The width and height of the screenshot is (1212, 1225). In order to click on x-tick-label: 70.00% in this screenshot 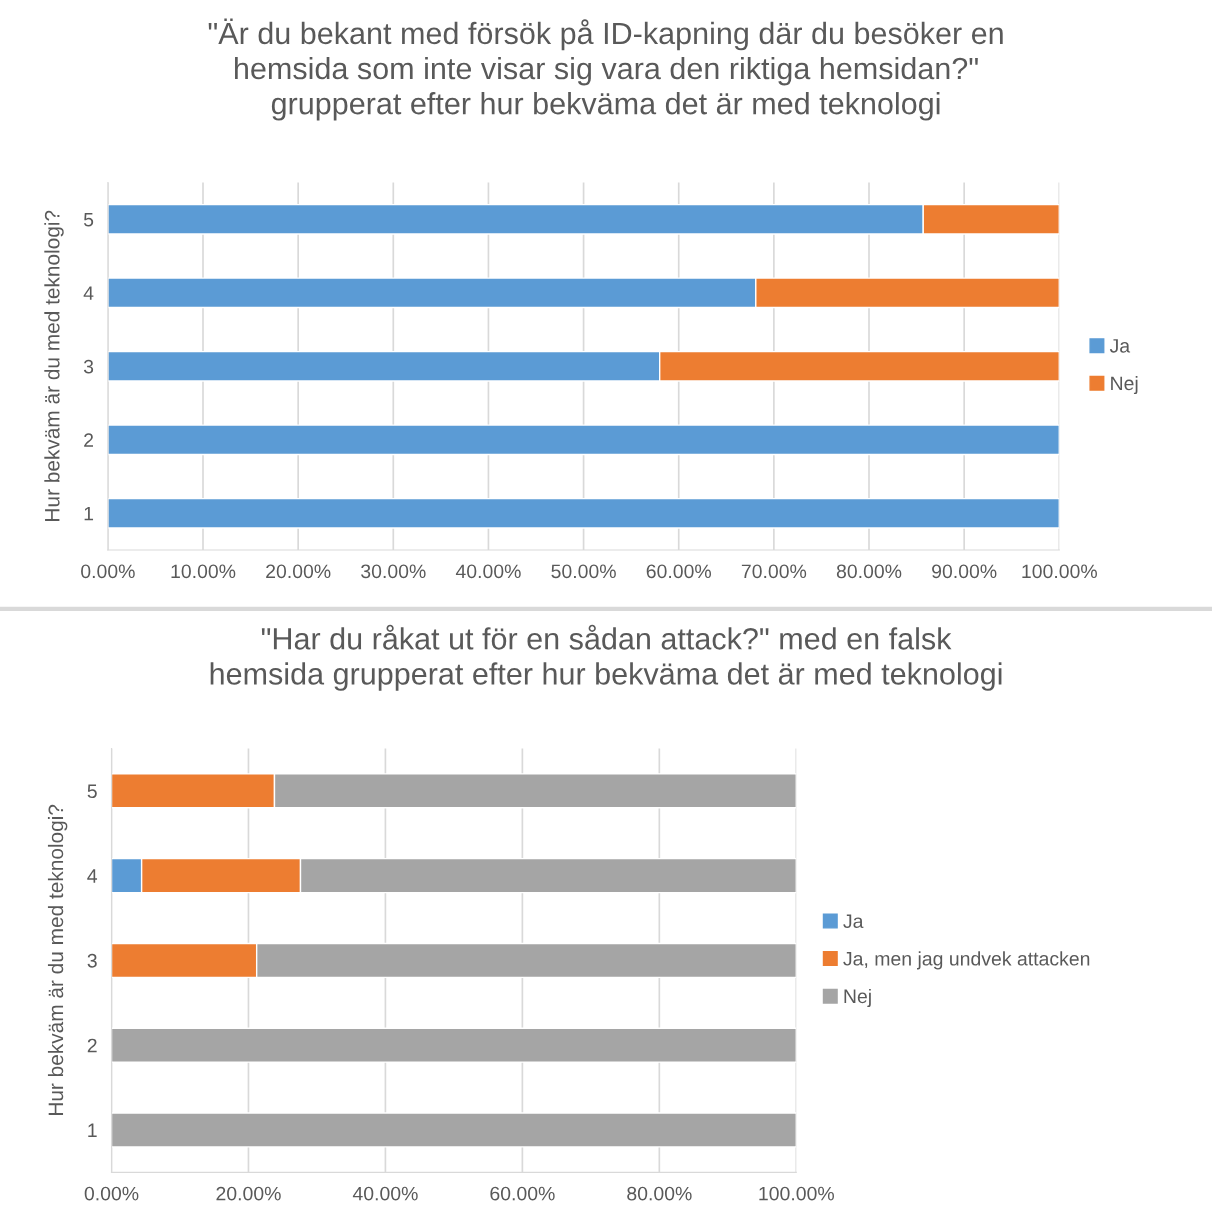, I will do `click(774, 571)`.